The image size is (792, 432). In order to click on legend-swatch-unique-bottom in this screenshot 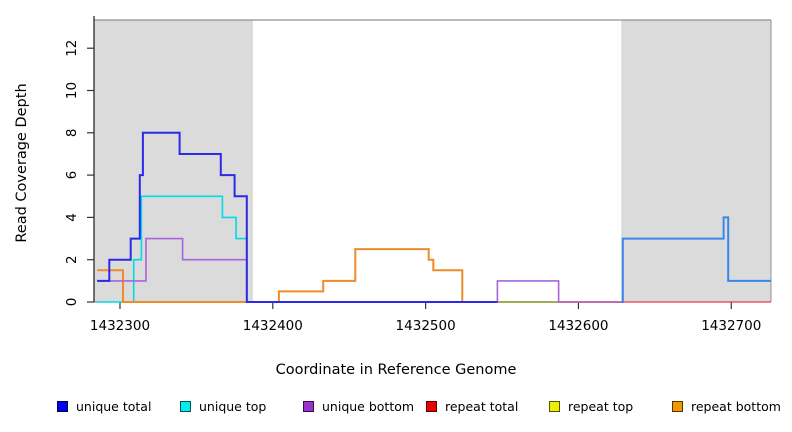, I will do `click(308, 406)`.